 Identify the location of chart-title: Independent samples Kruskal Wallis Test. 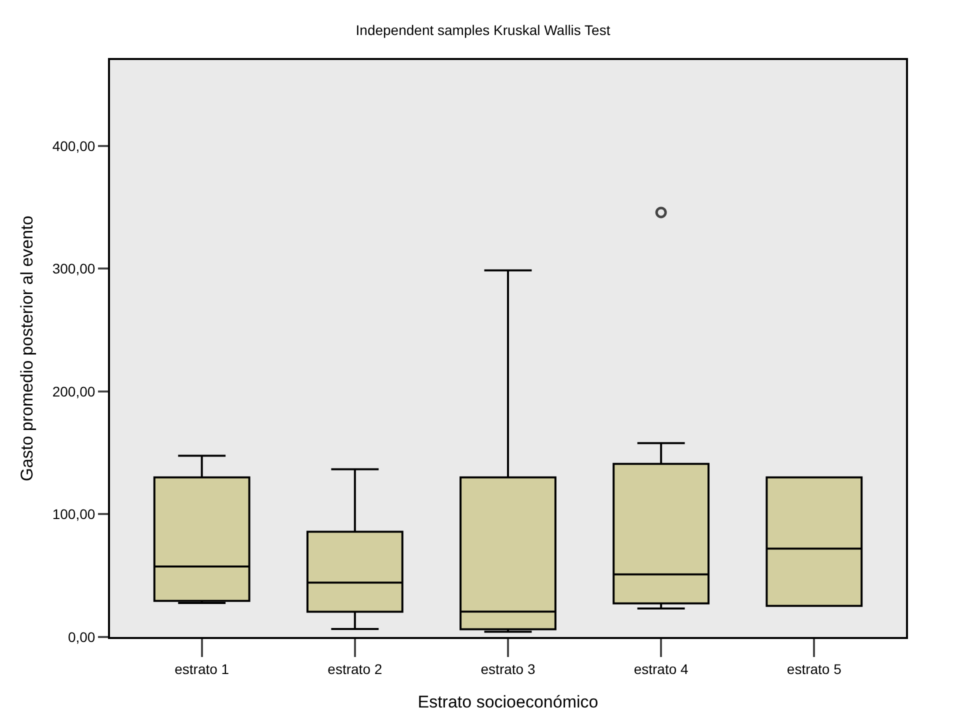
(483, 30).